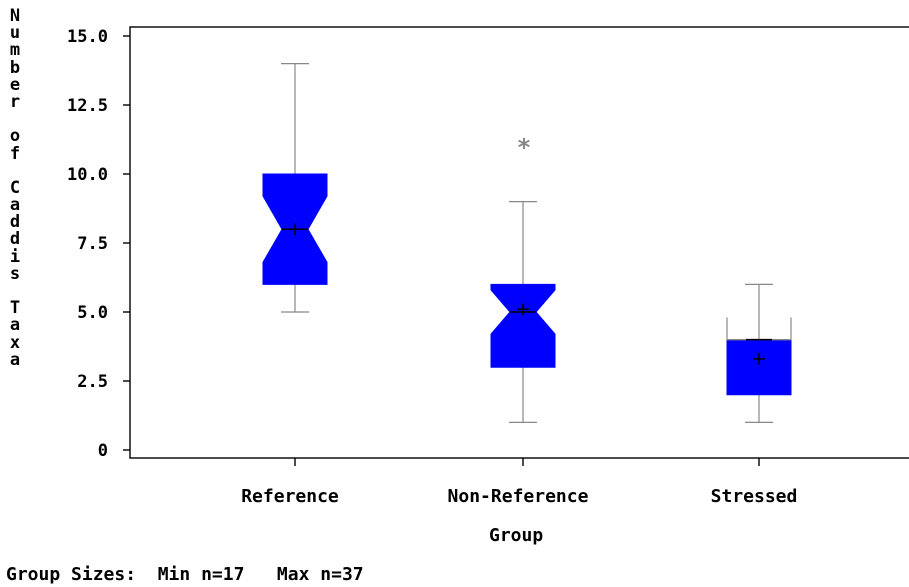 The height and width of the screenshot is (587, 909). Describe the element at coordinates (15, 308) in the screenshot. I see `y-axis-label-letter: T` at that location.